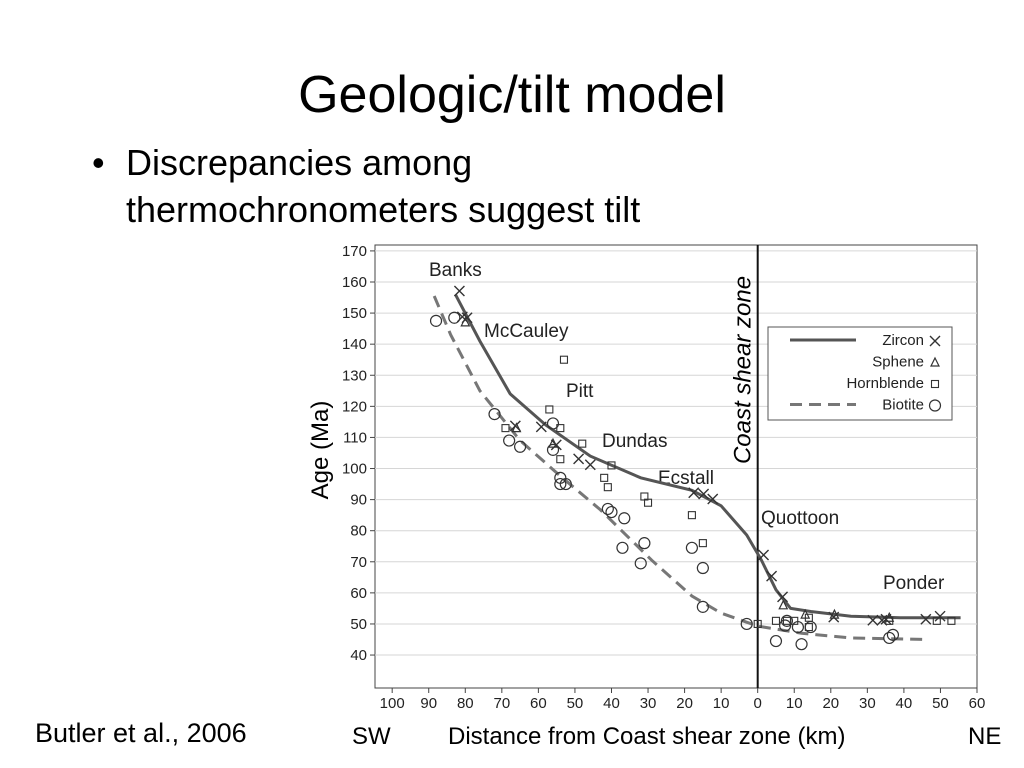  What do you see at coordinates (455, 270) in the screenshot?
I see `region-label: Banks` at bounding box center [455, 270].